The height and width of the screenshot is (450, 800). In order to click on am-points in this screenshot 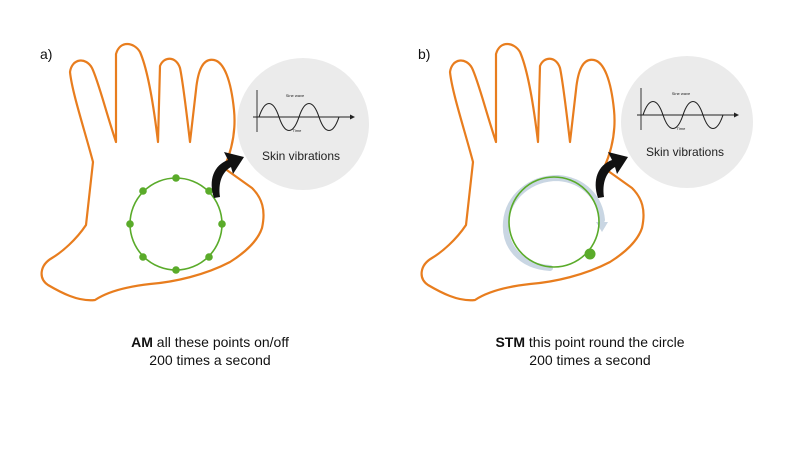, I will do `click(176, 224)`.